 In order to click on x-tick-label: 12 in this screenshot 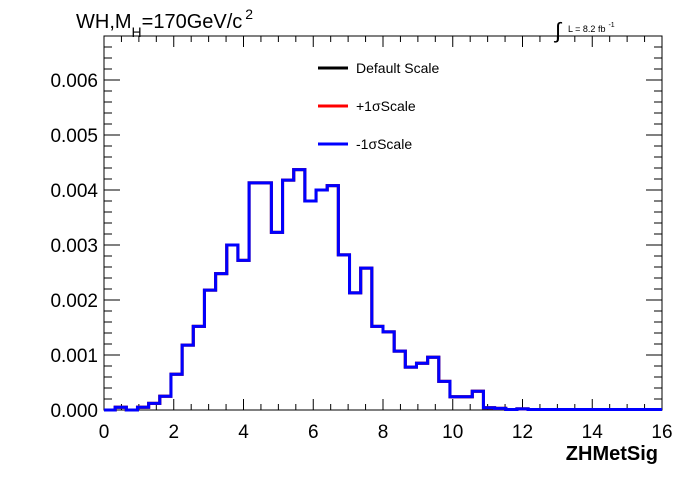, I will do `click(522, 432)`.